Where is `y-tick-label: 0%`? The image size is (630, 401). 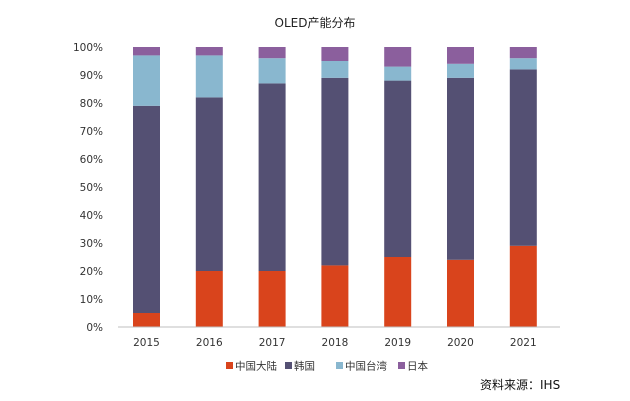 y-tick-label: 0% is located at coordinates (94, 328).